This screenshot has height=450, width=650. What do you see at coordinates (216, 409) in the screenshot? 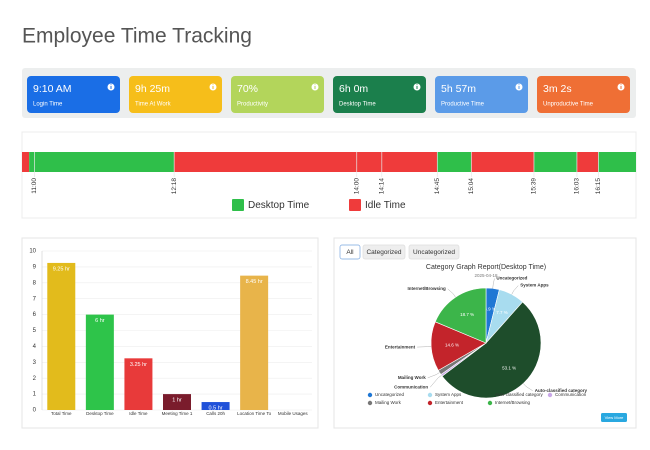
I see `value-label: 0.5 hr` at bounding box center [216, 409].